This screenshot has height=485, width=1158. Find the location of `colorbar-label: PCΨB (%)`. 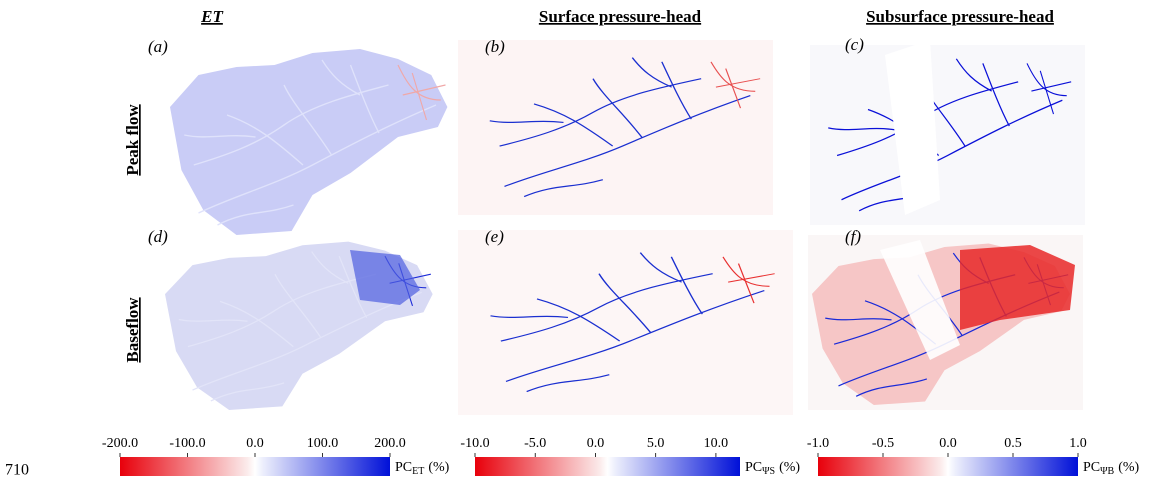

colorbar-label: PCΨB (%) is located at coordinates (1111, 468).